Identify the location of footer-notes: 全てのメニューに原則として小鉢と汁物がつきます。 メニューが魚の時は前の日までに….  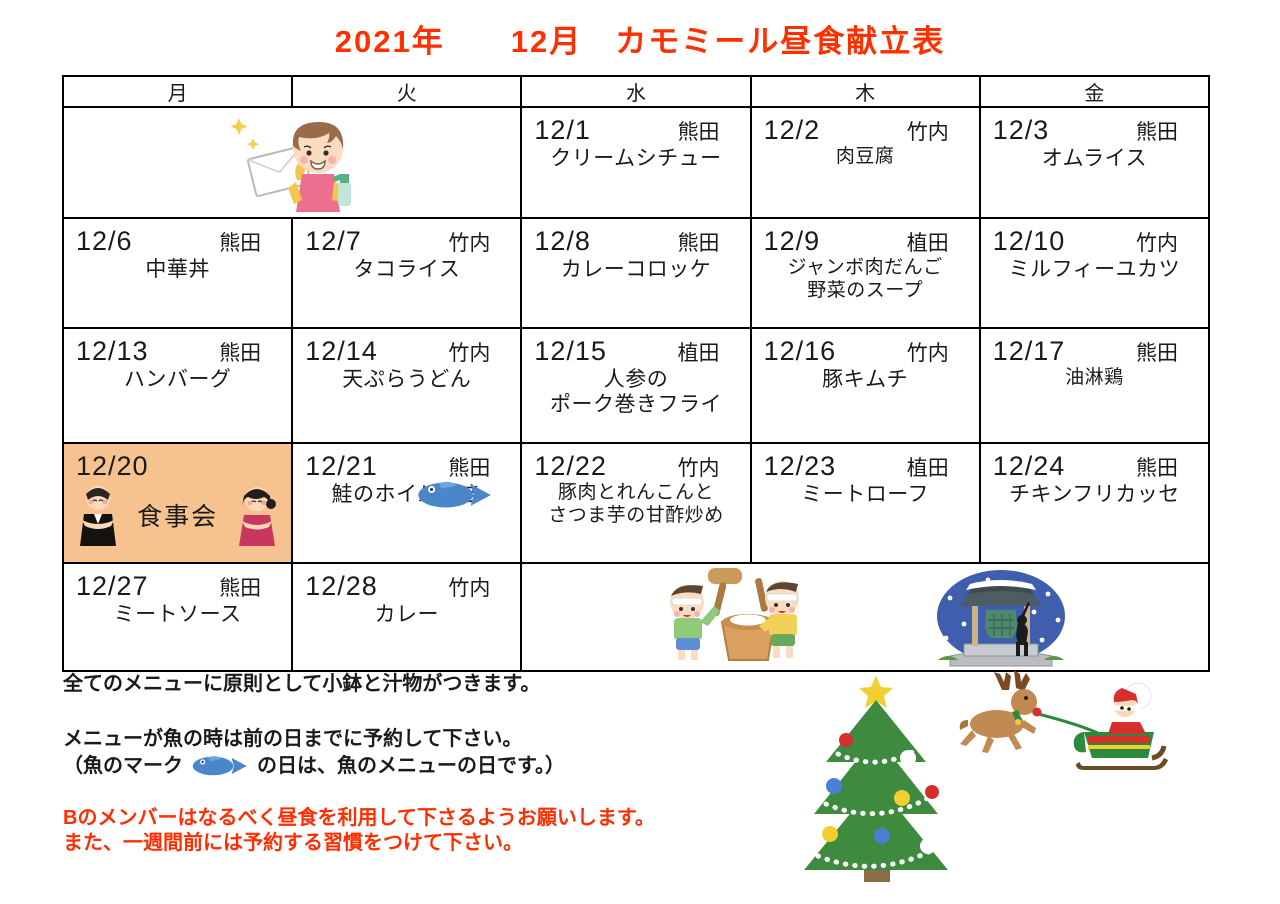
(423, 764).